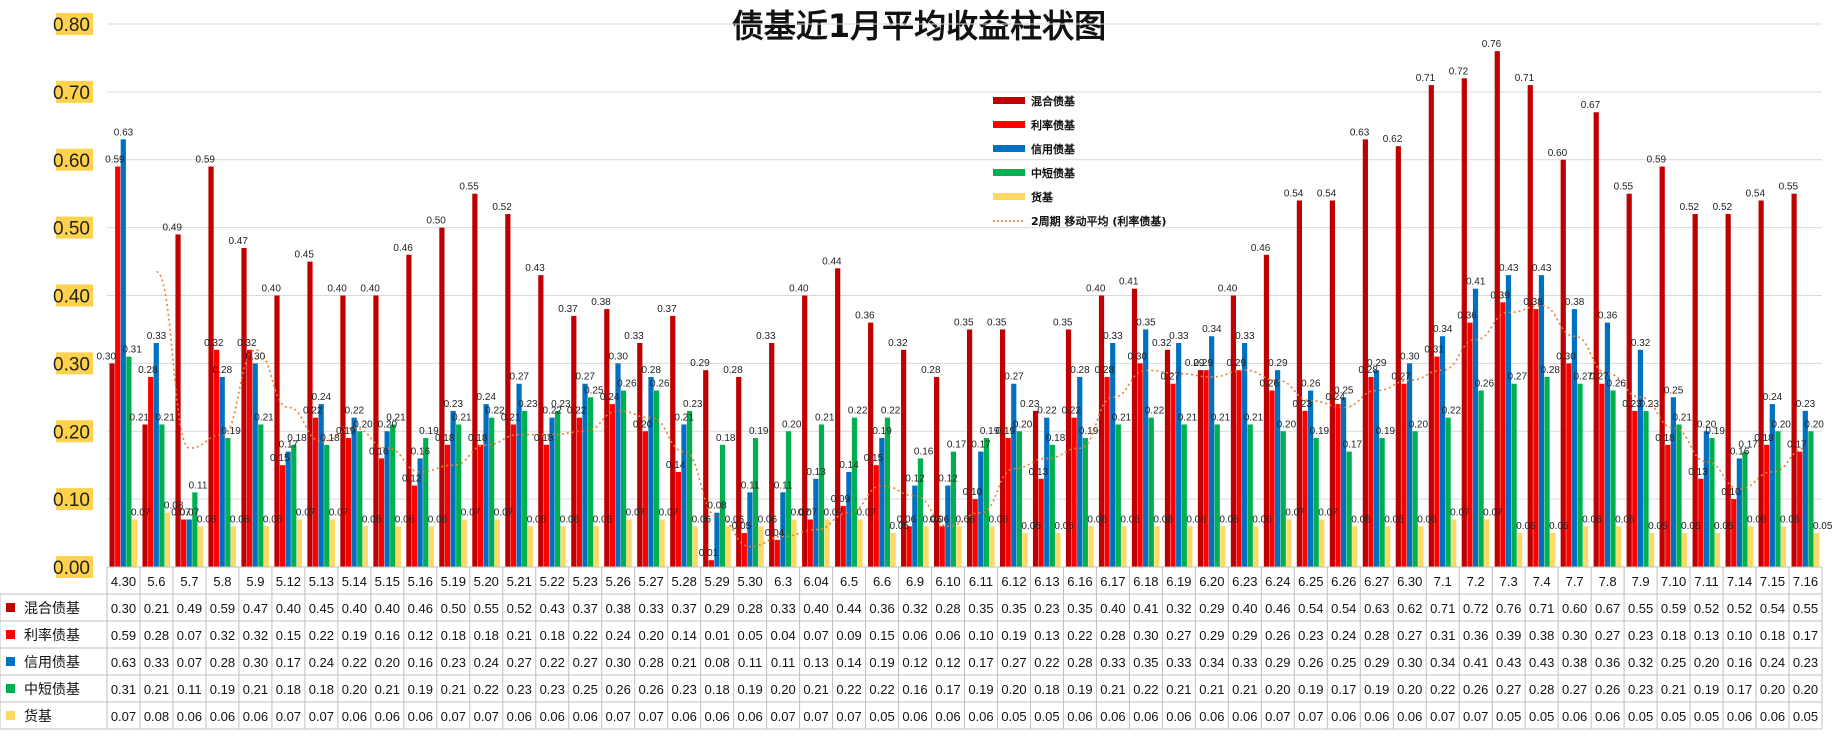  Describe the element at coordinates (660, 384) in the screenshot. I see `data-label: 0.26` at that location.